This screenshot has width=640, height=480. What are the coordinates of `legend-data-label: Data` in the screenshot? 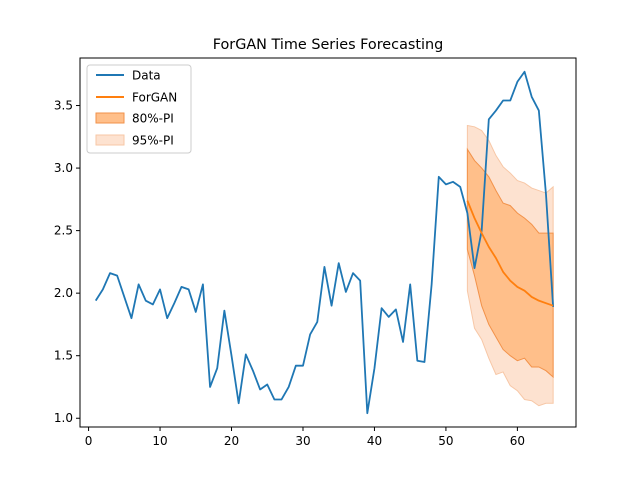 It's located at (146, 76).